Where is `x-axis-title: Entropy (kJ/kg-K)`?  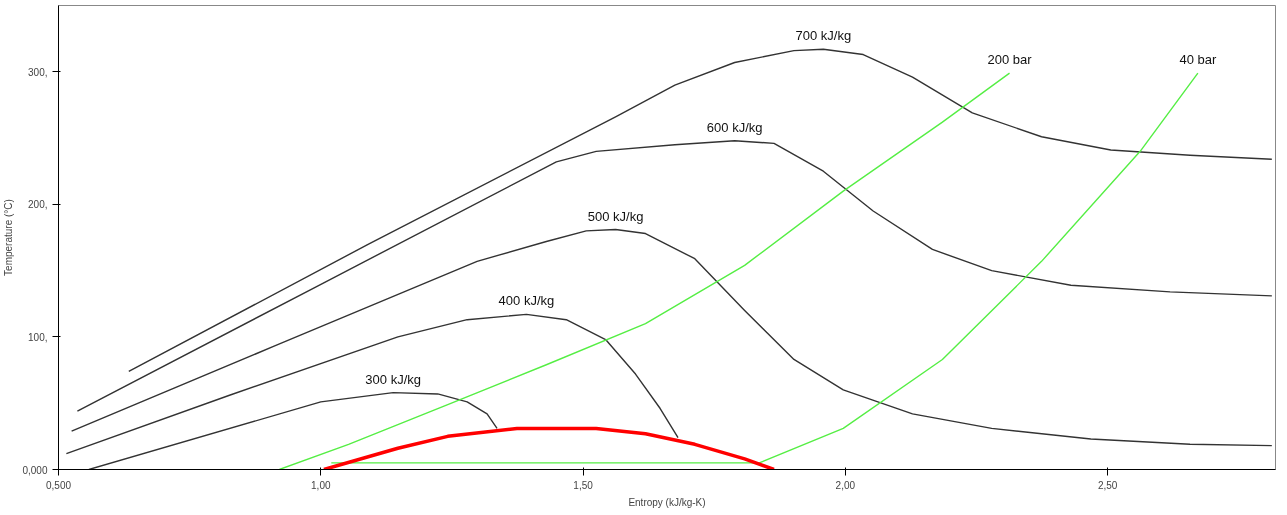
x-axis-title: Entropy (kJ/kg-K) is located at coordinates (667, 502).